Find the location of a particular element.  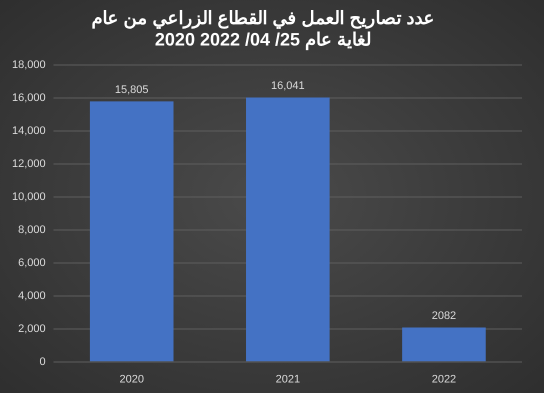

y-tick-label: 14,000 is located at coordinates (29, 131).